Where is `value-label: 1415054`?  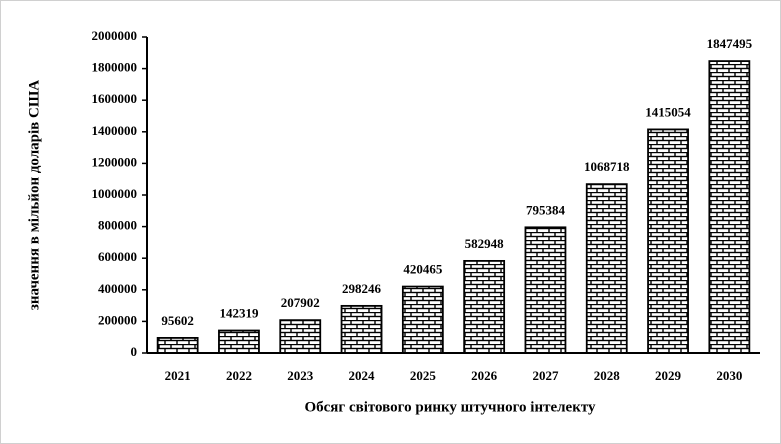 value-label: 1415054 is located at coordinates (668, 111).